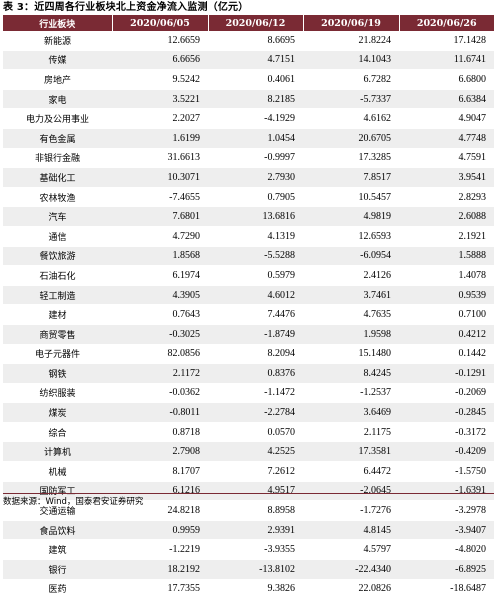 This screenshot has width=497, height=599. Describe the element at coordinates (351, 158) in the screenshot. I see `net-inflow-cell: 17.3285` at that location.